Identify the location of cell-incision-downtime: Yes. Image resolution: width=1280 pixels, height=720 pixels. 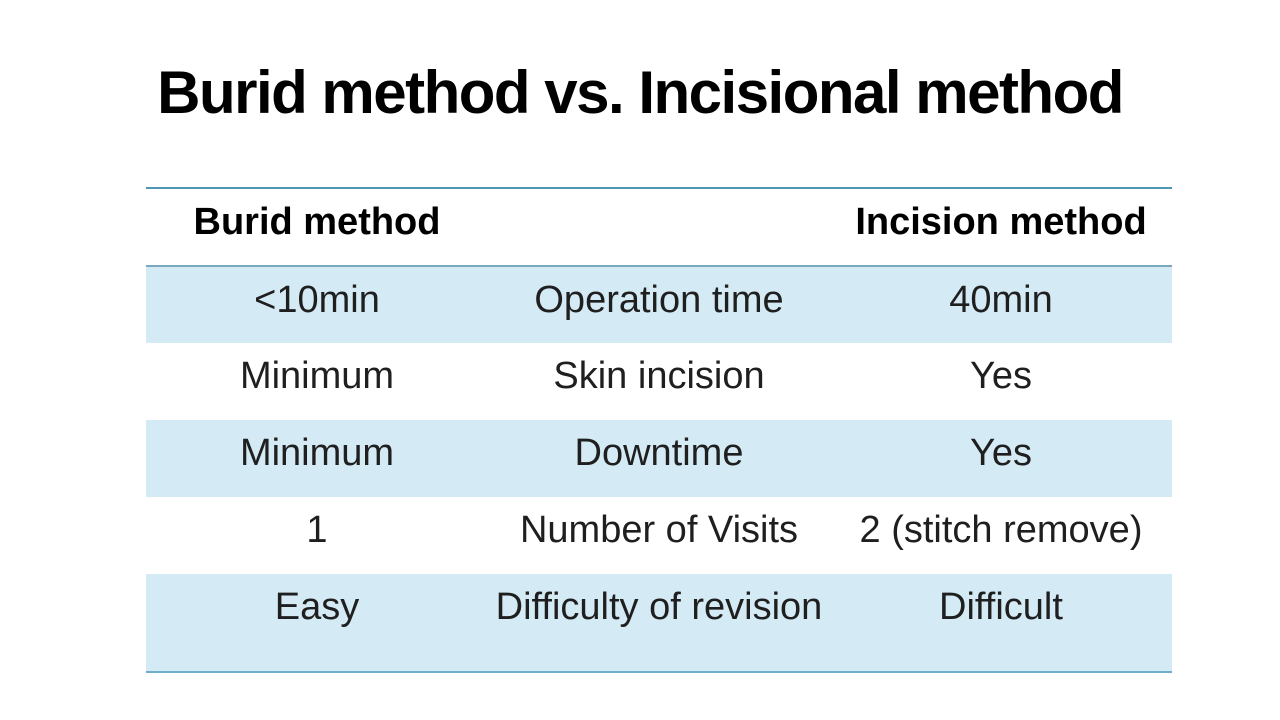
(1001, 453).